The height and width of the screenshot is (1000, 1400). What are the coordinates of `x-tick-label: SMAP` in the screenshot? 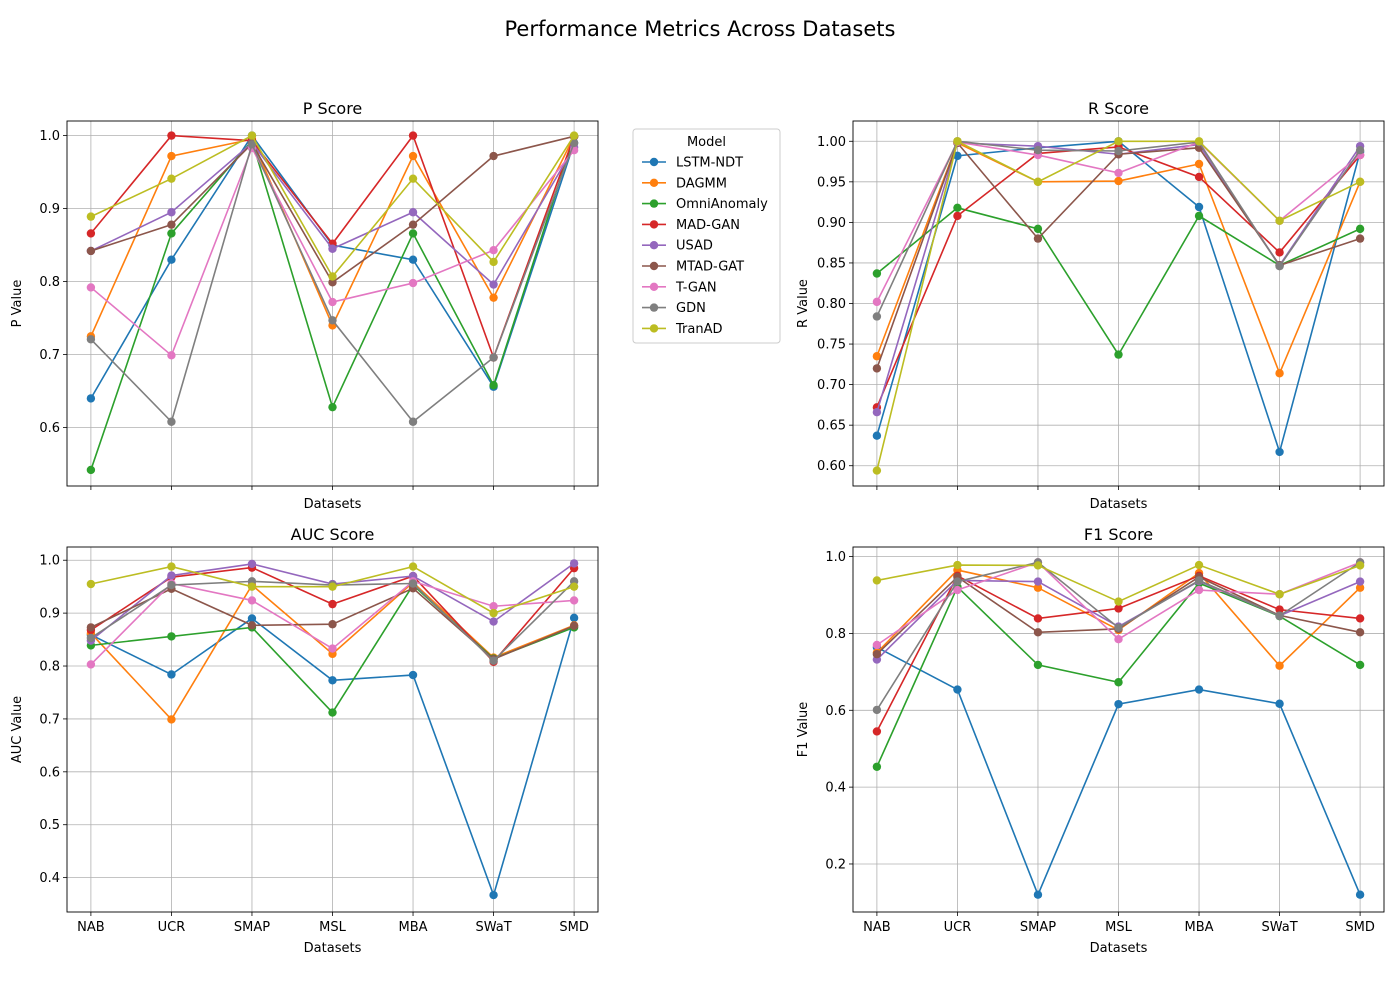 It's located at (252, 927).